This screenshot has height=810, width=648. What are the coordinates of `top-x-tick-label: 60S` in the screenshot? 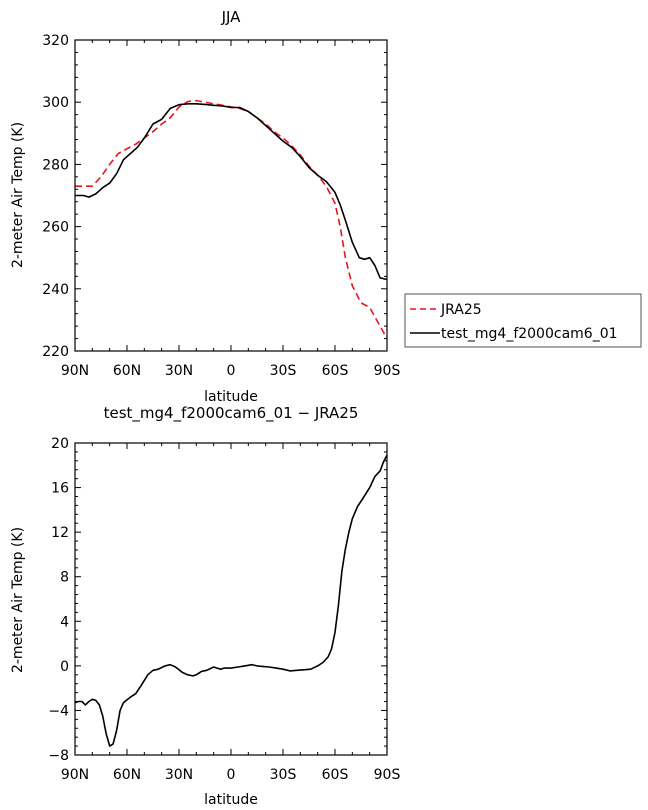 It's located at (335, 371).